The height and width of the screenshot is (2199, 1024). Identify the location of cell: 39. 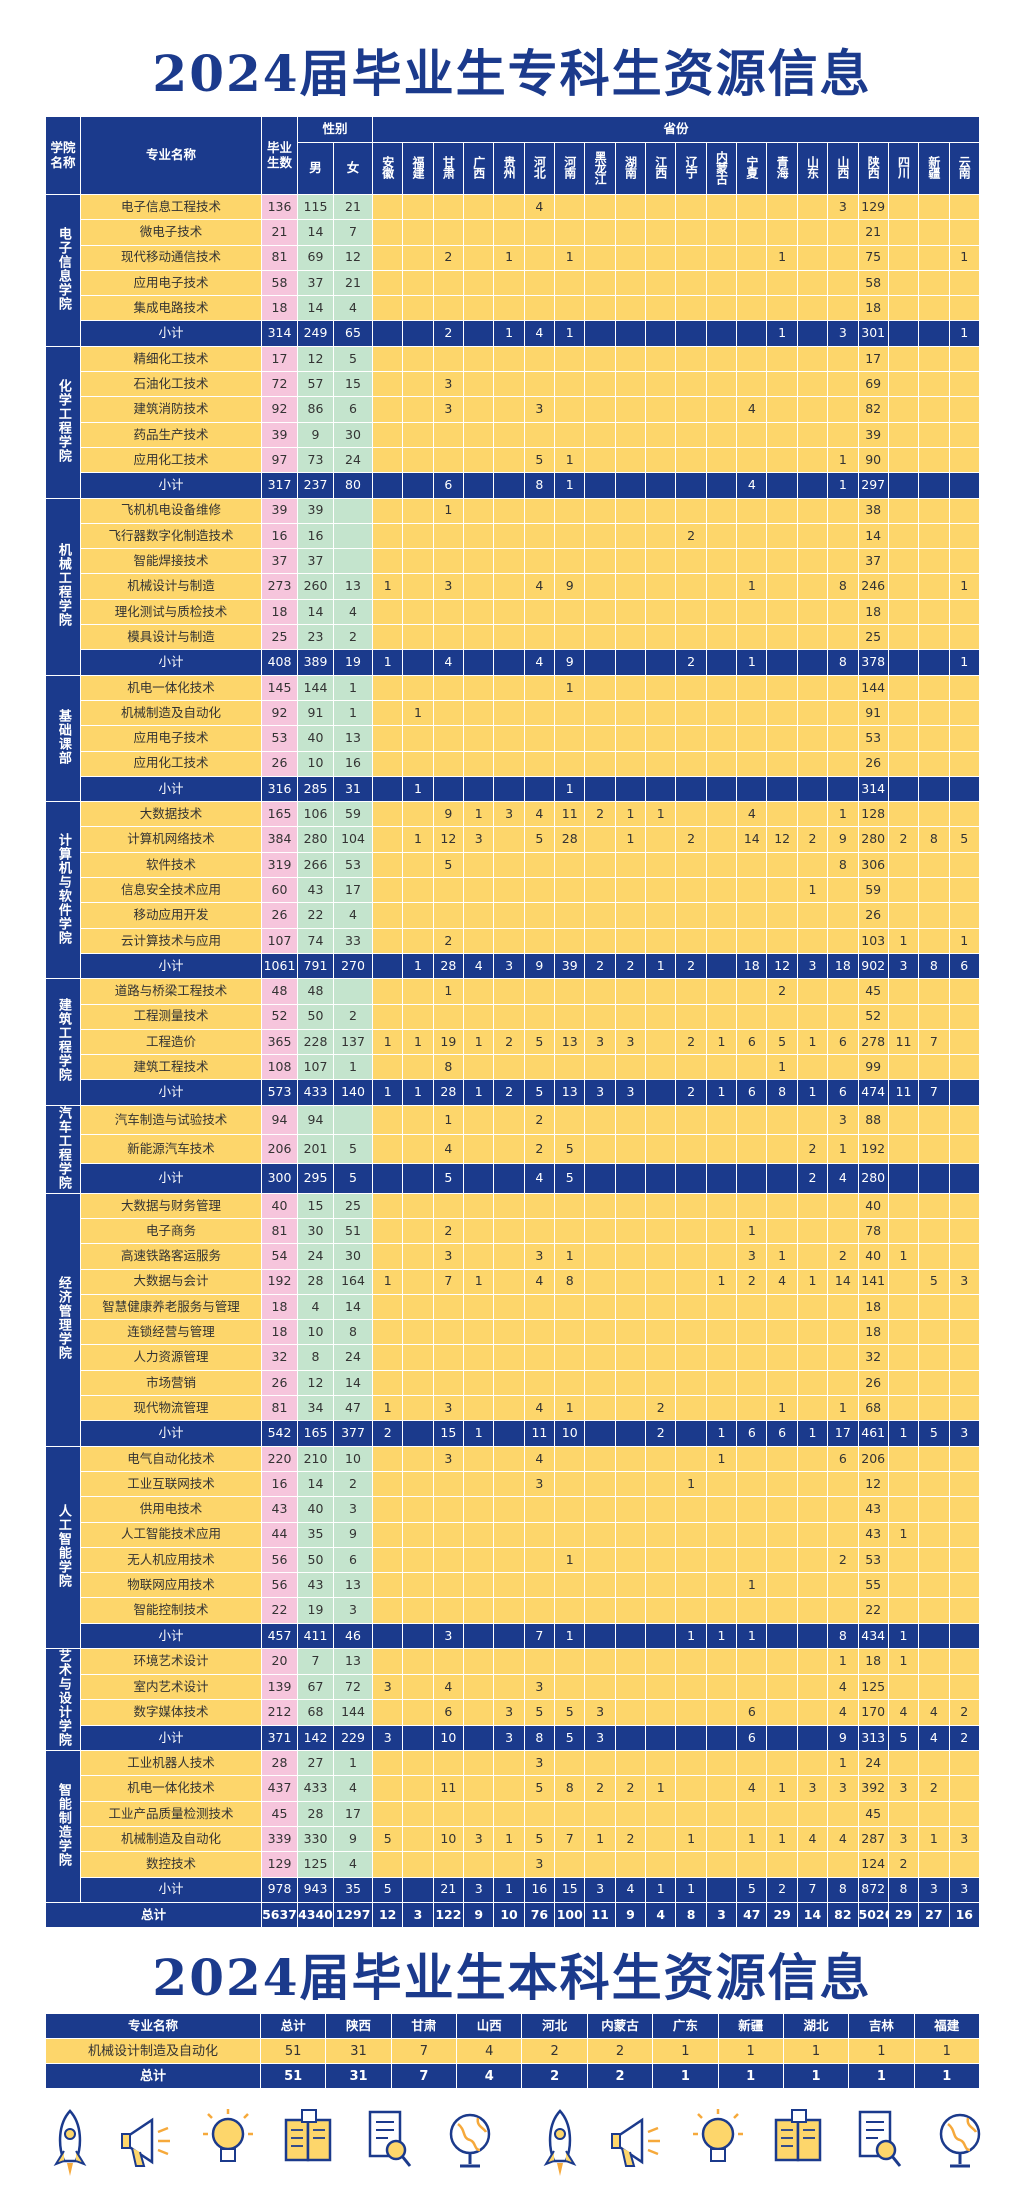
(873, 434).